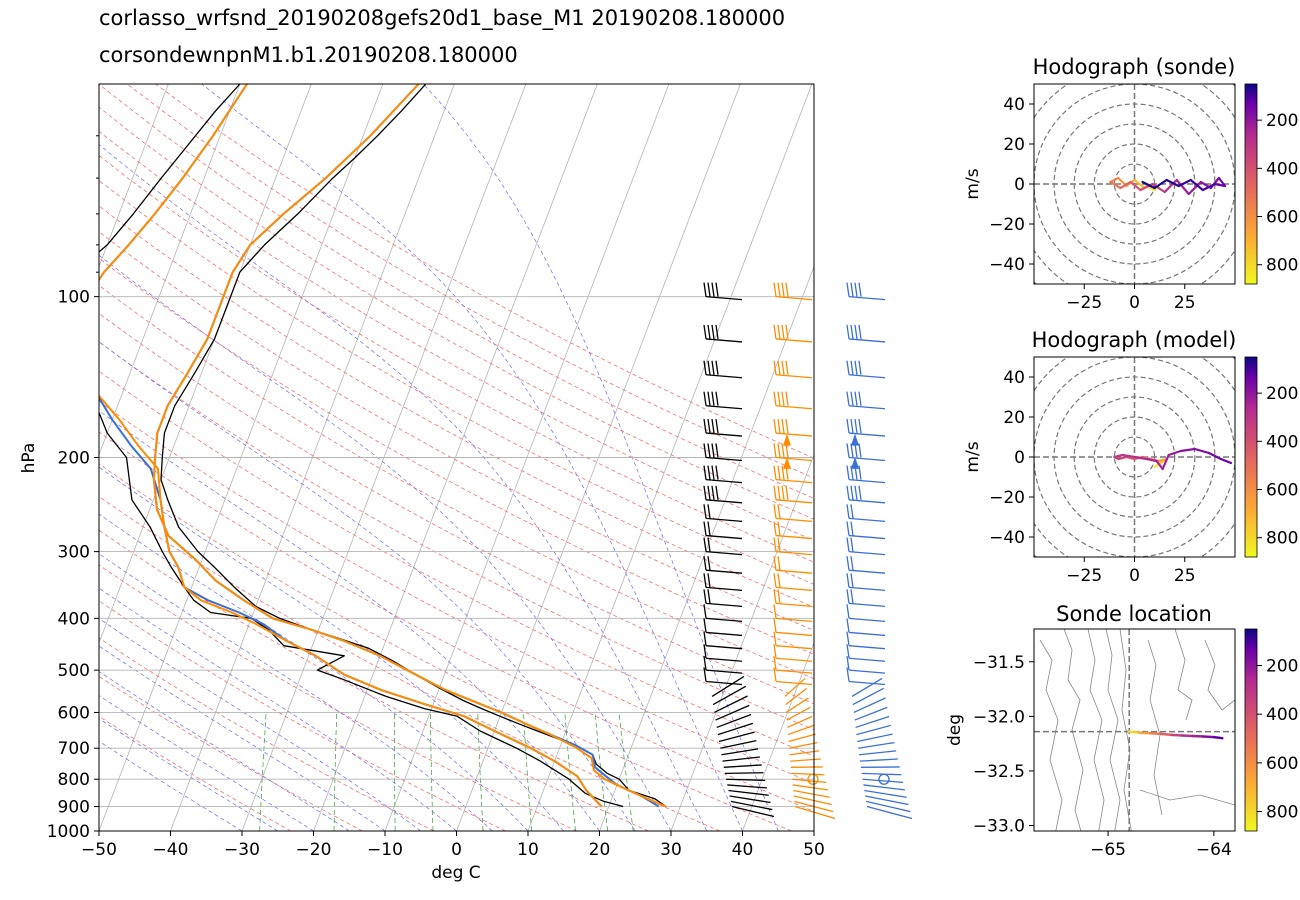 This screenshot has height=900, width=1300. I want to click on moist-adiabat-line, so click(171, 785).